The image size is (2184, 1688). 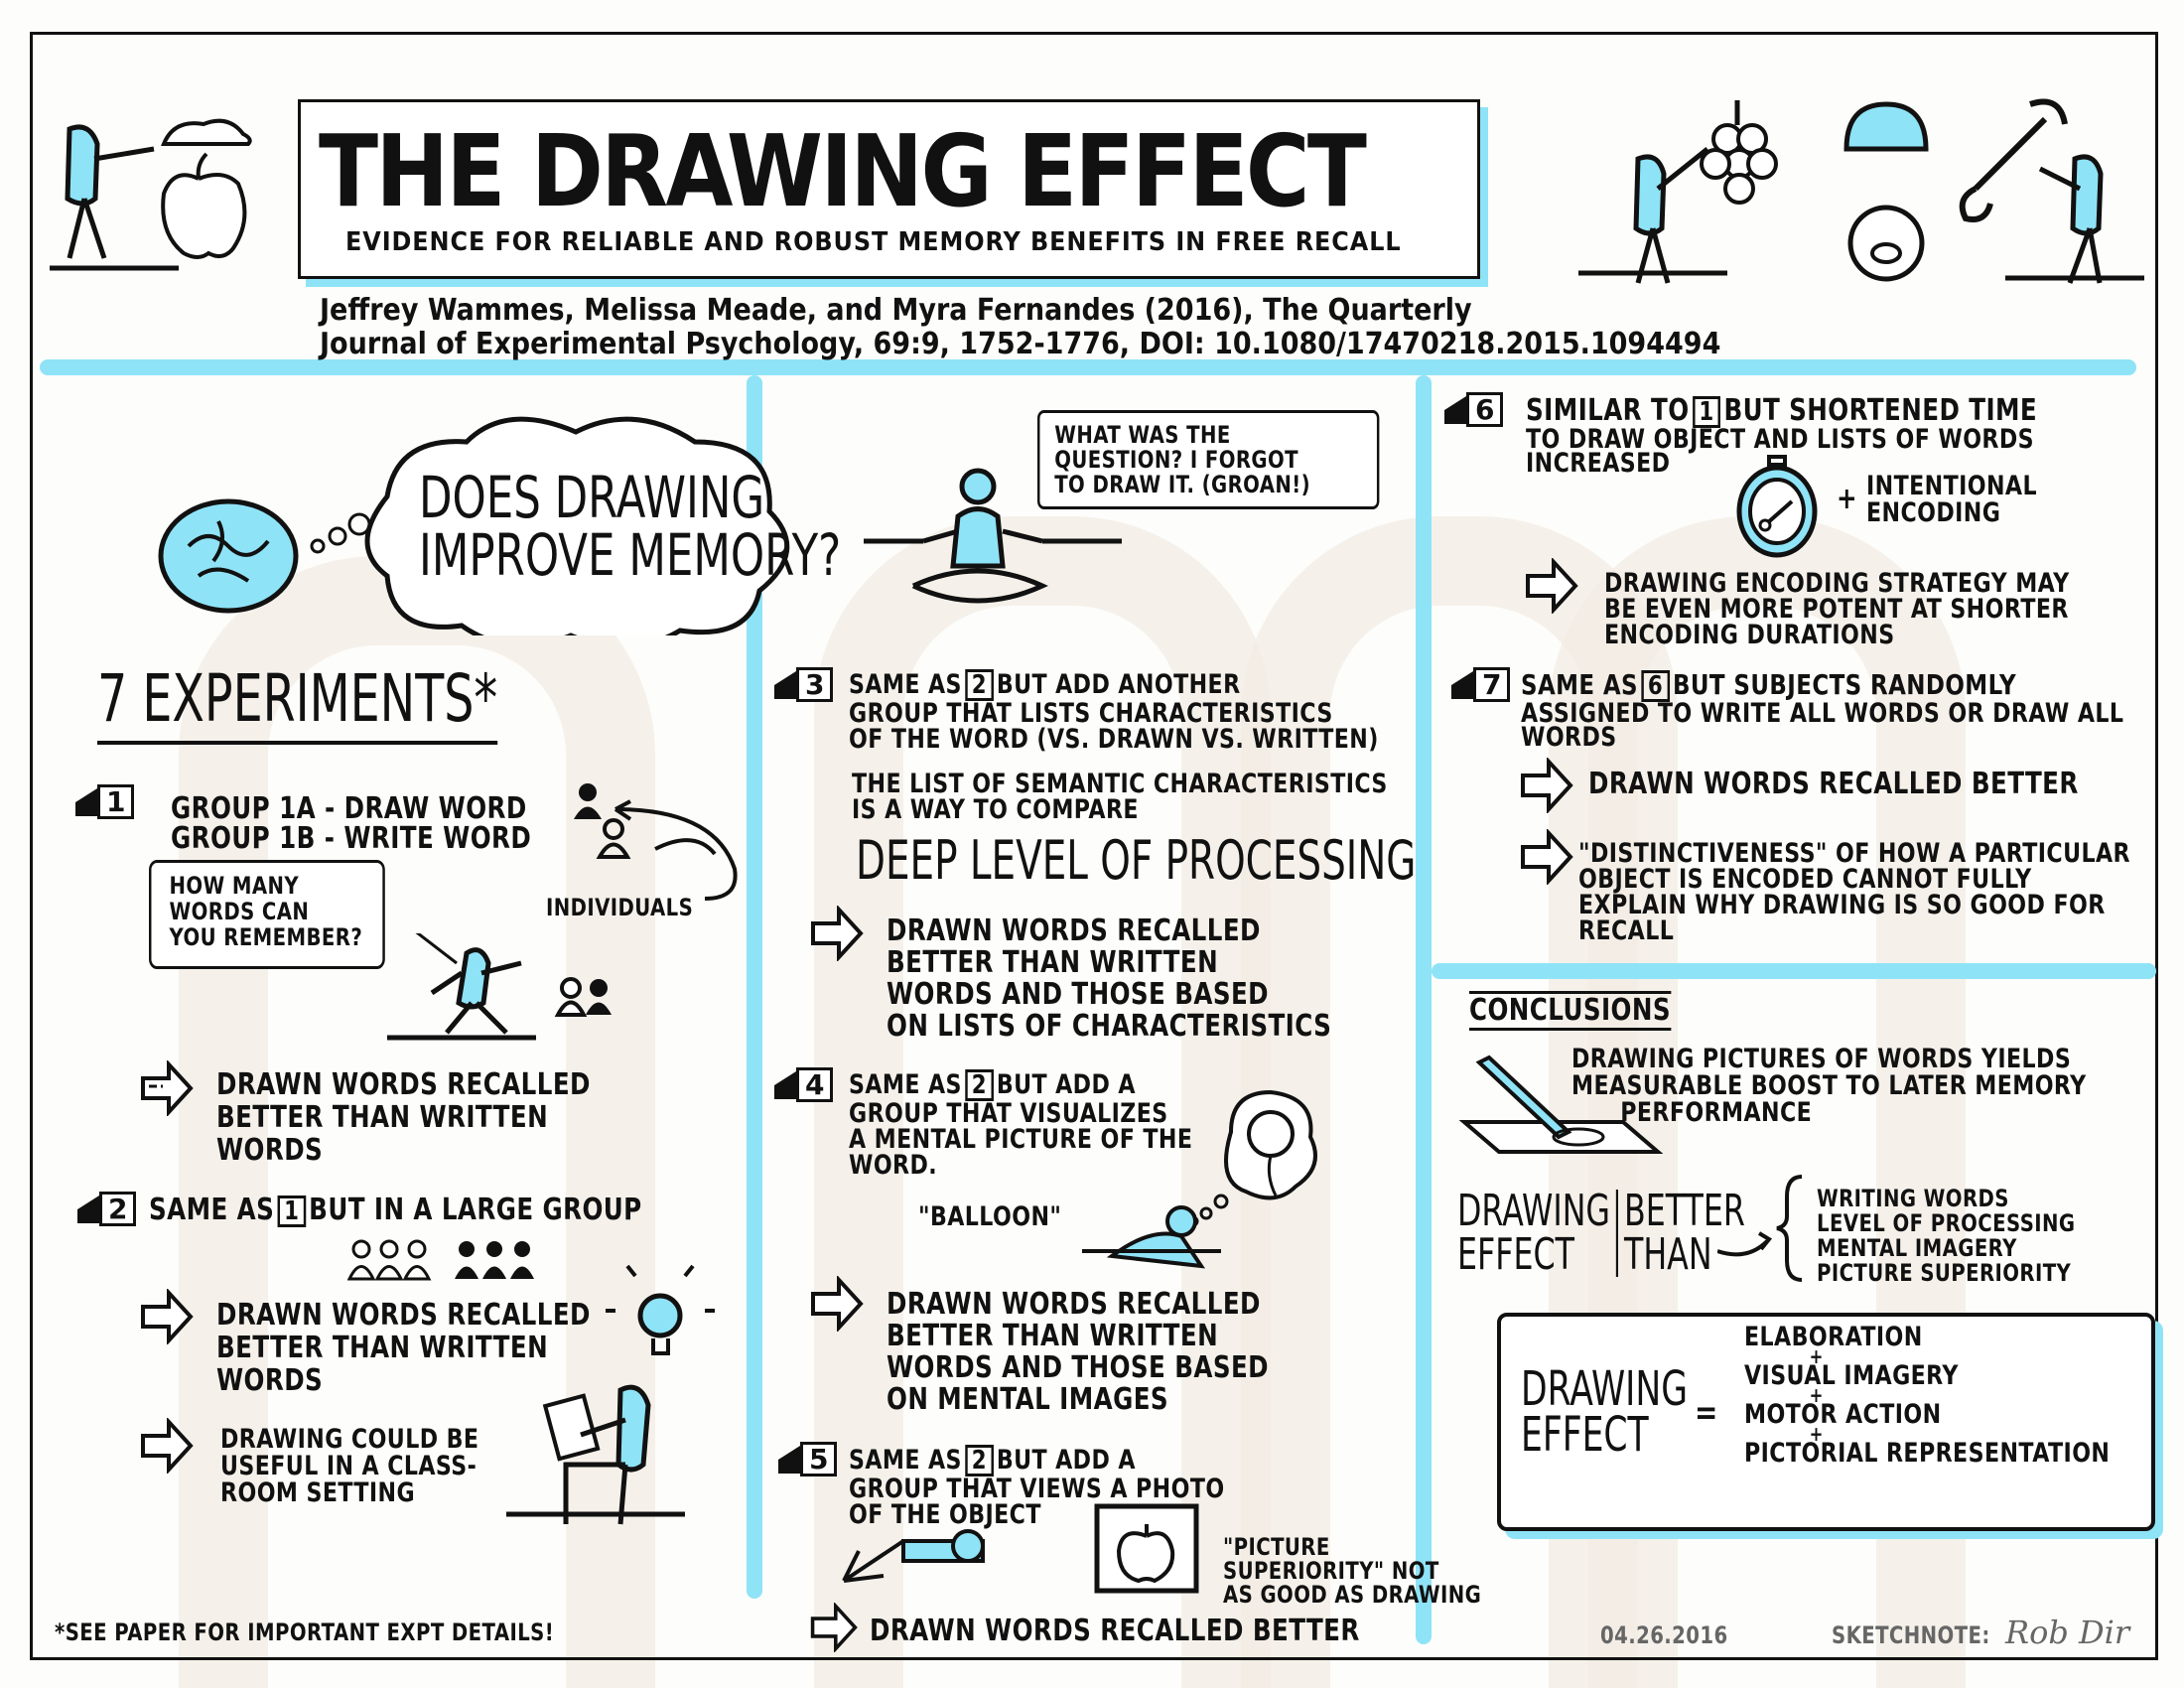 I want to click on exp7-result: DRAWN WORDS RECALLED BETTER, so click(x=1833, y=784).